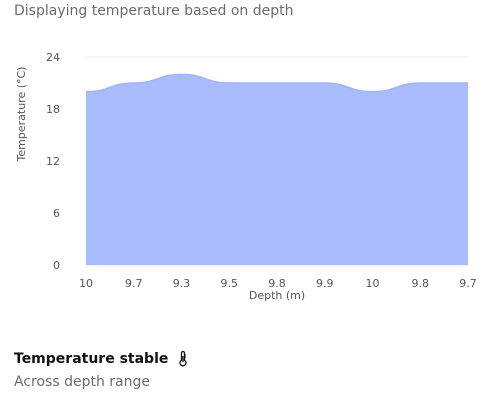 The image size is (491, 411). What do you see at coordinates (276, 83) in the screenshot?
I see `area-line` at bounding box center [276, 83].